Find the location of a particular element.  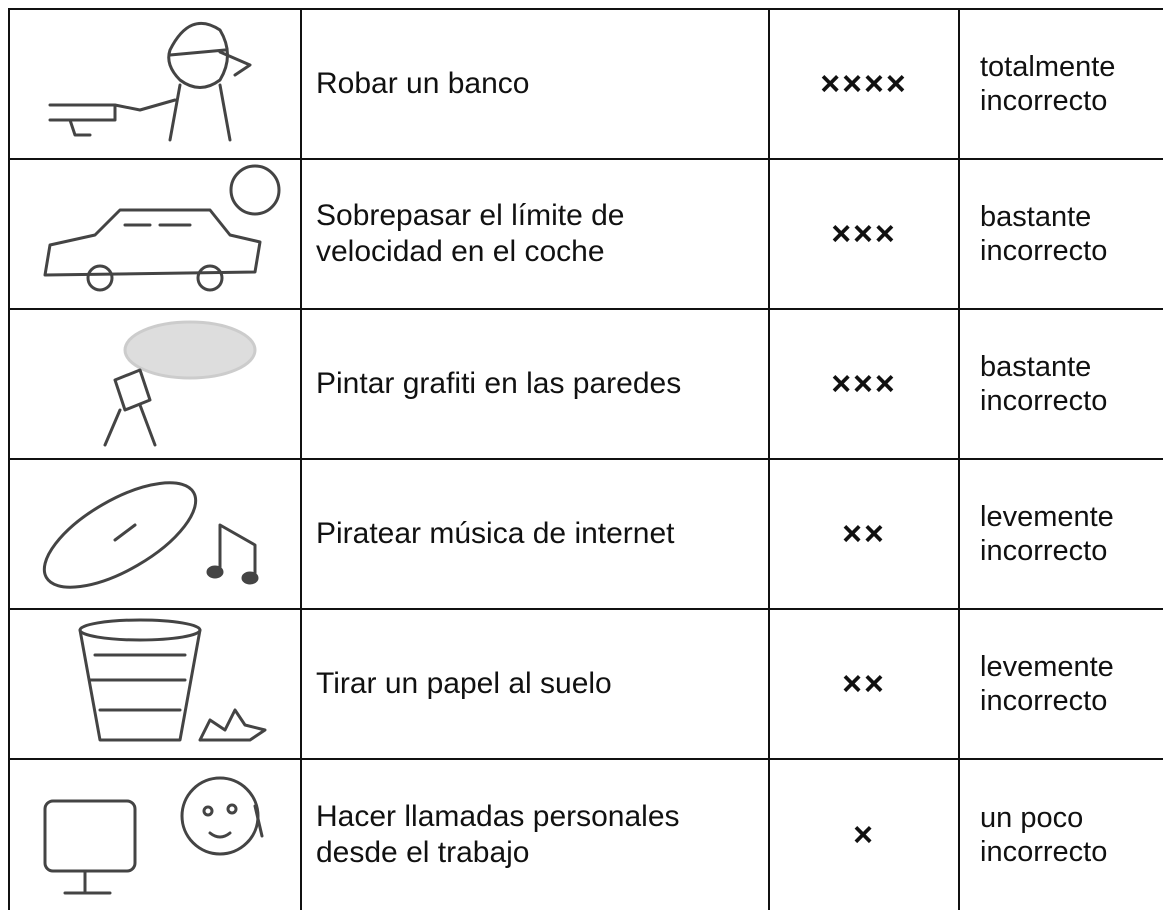

bin-drawing is located at coordinates (172, 680).